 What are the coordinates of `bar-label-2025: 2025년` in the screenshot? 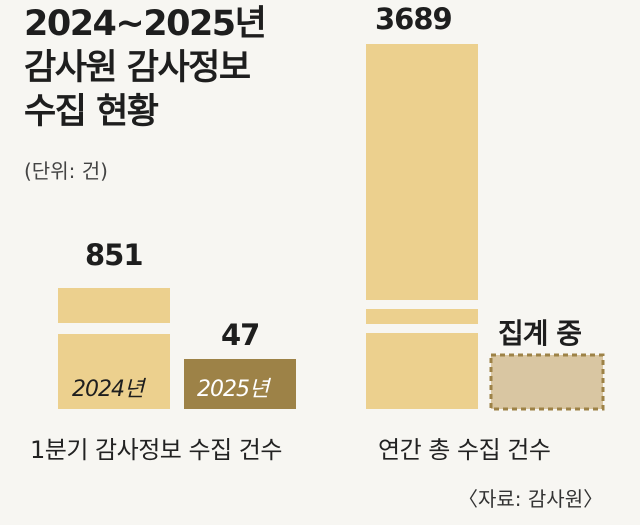 It's located at (233, 389).